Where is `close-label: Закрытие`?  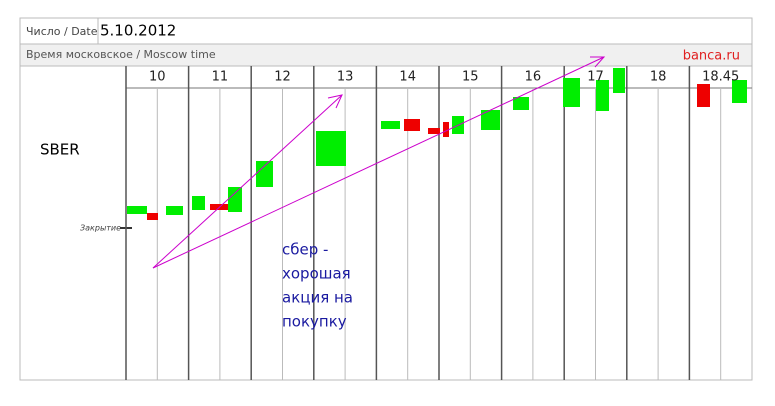
close-label: Закрытие is located at coordinates (100, 228).